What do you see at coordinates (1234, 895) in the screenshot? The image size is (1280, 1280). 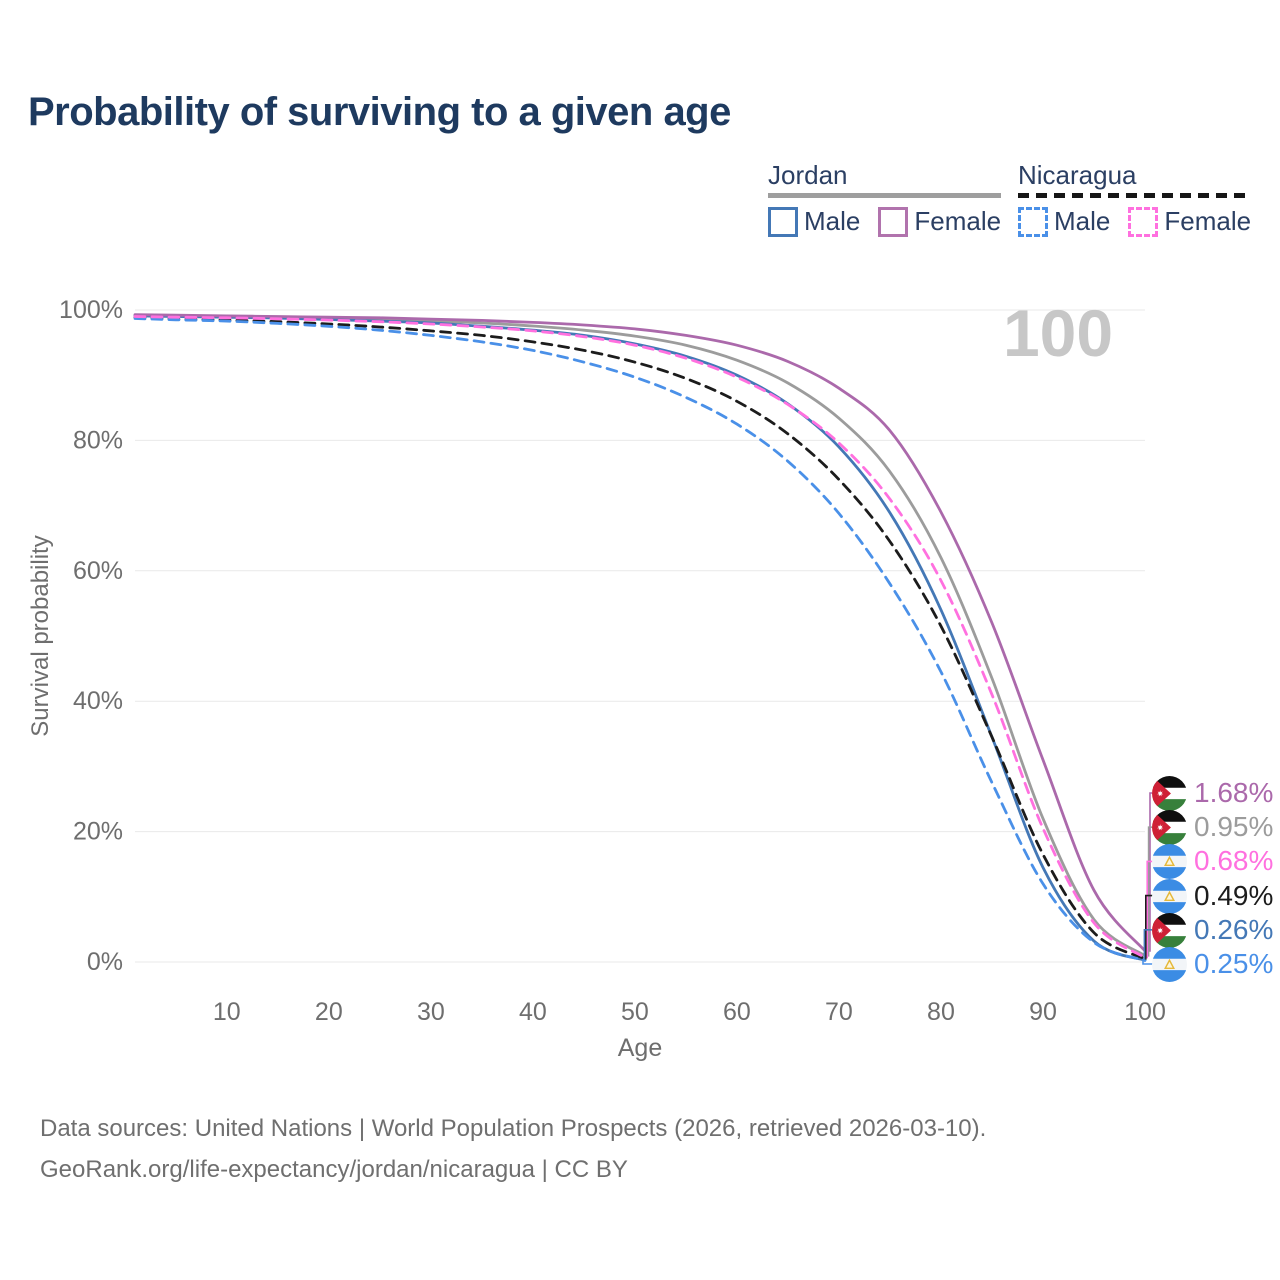 I see `end-label-value: 0.49%` at bounding box center [1234, 895].